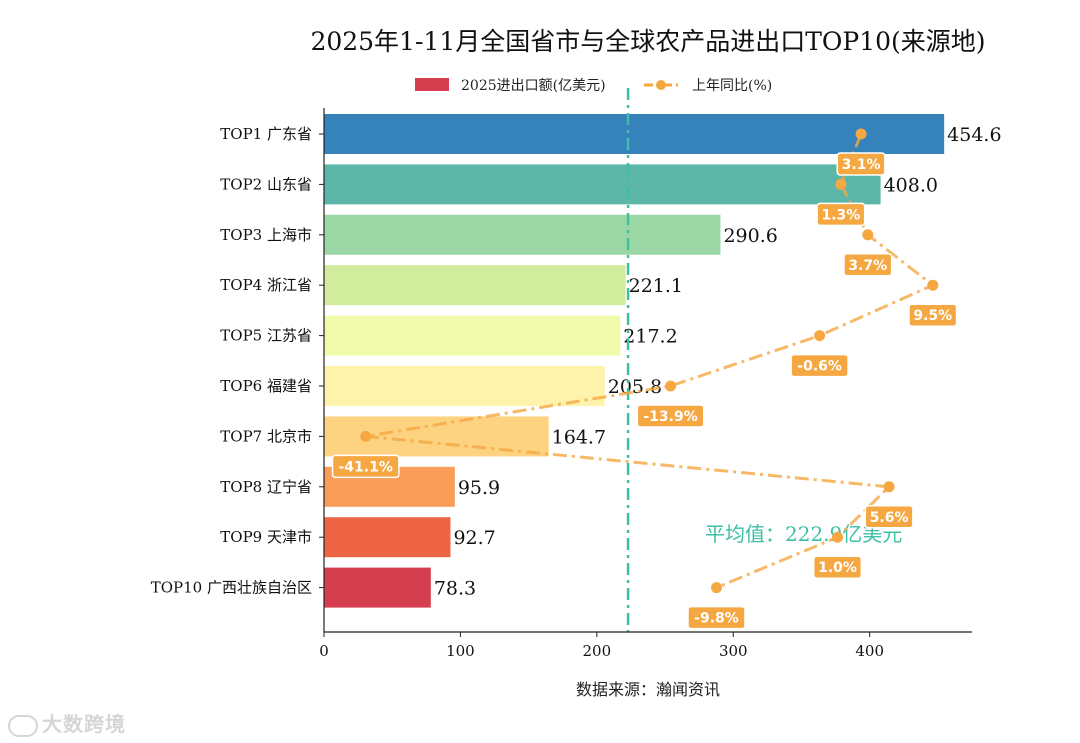  Describe the element at coordinates (869, 651) in the screenshot. I see `x-tick-label: 400` at that location.